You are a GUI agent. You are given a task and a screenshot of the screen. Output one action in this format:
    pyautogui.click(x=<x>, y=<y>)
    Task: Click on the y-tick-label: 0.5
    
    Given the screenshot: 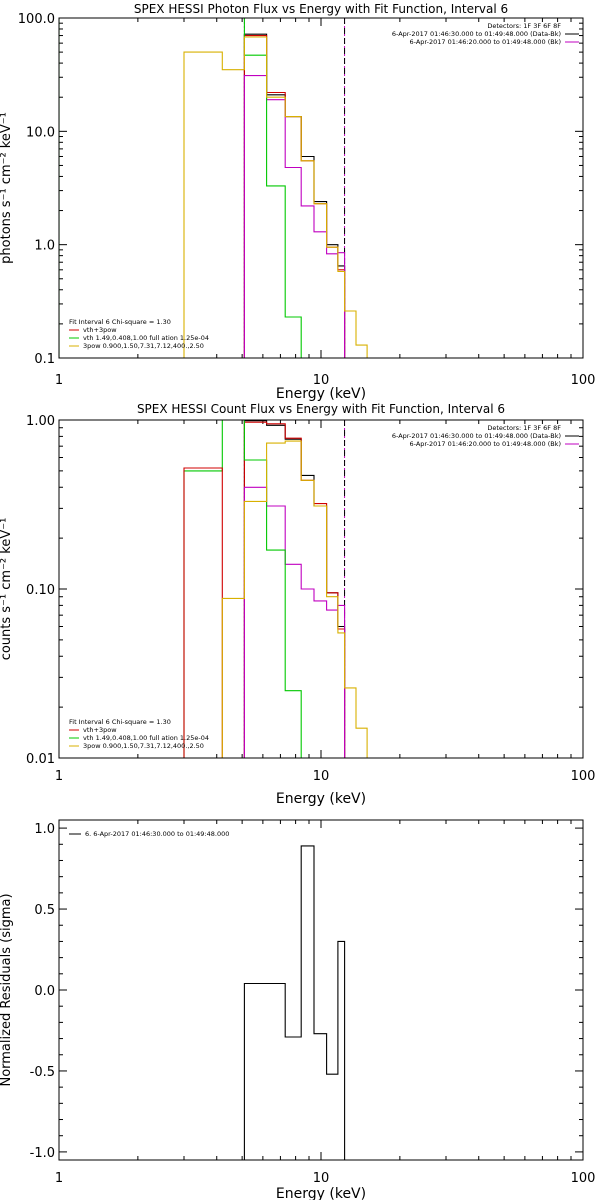 What is the action you would take?
    pyautogui.click(x=44, y=910)
    